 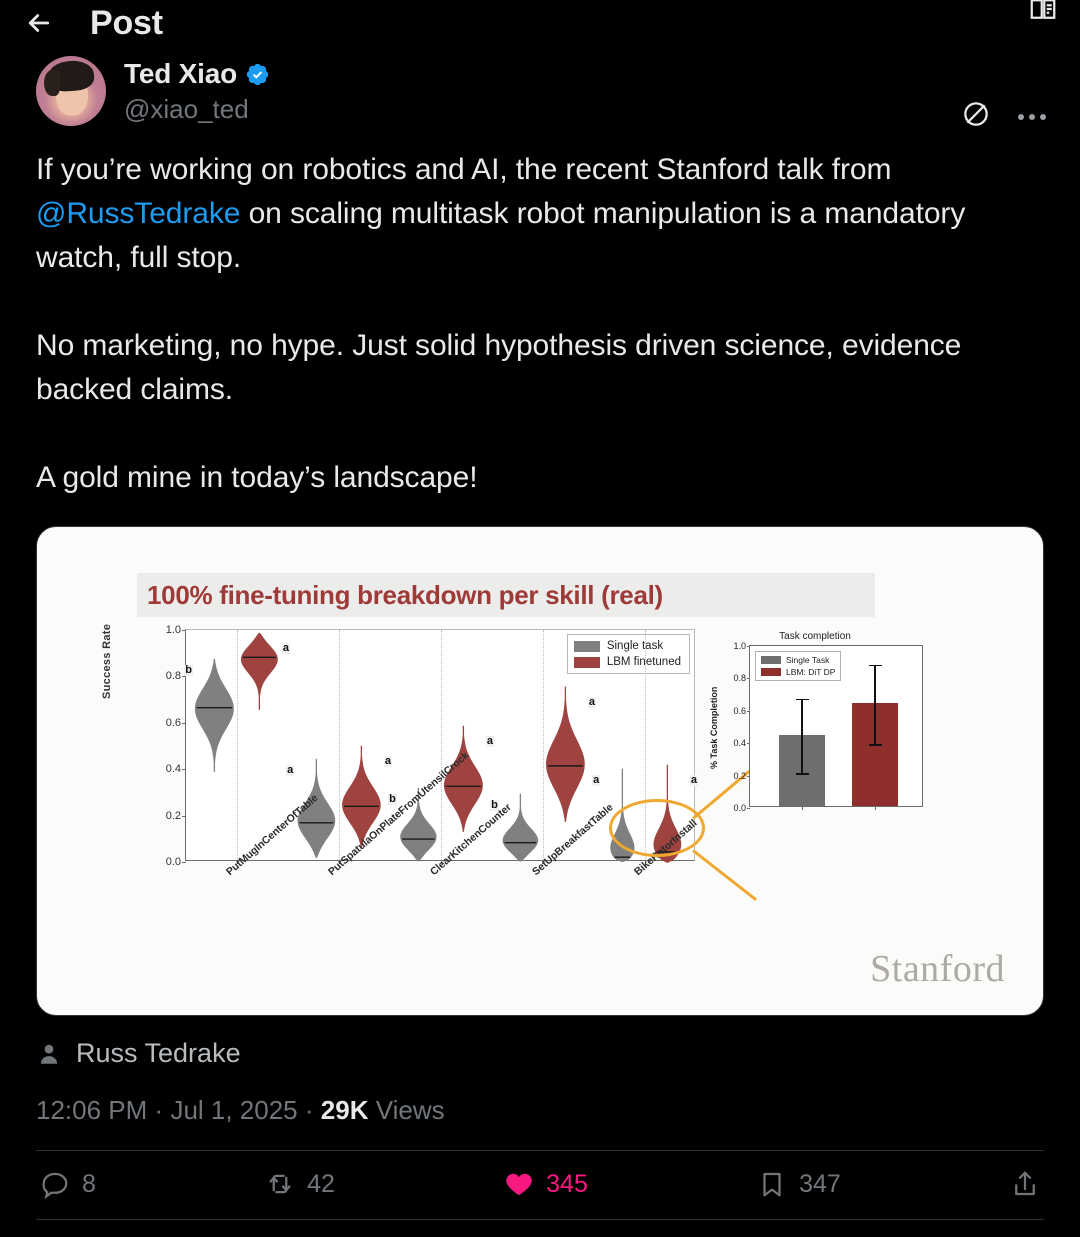 What do you see at coordinates (540, 1150) in the screenshot?
I see `meta-divider` at bounding box center [540, 1150].